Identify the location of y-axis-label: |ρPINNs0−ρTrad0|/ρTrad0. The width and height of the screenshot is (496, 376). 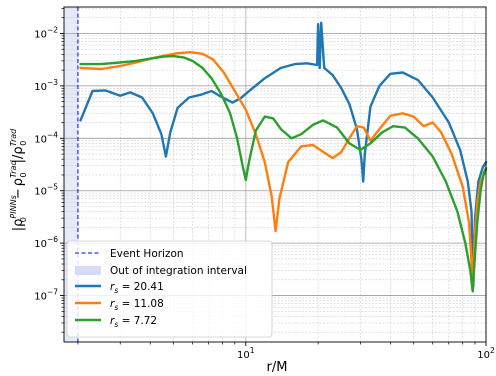
(18, 179).